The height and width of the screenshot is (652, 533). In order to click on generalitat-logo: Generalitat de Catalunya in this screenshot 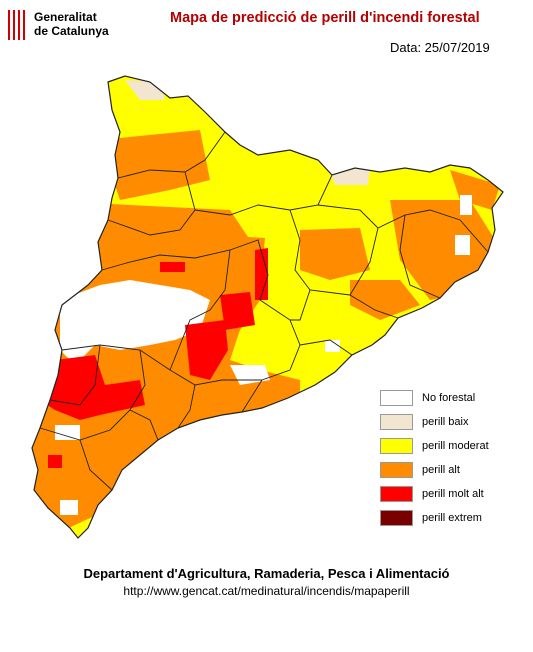, I will do `click(88, 27)`.